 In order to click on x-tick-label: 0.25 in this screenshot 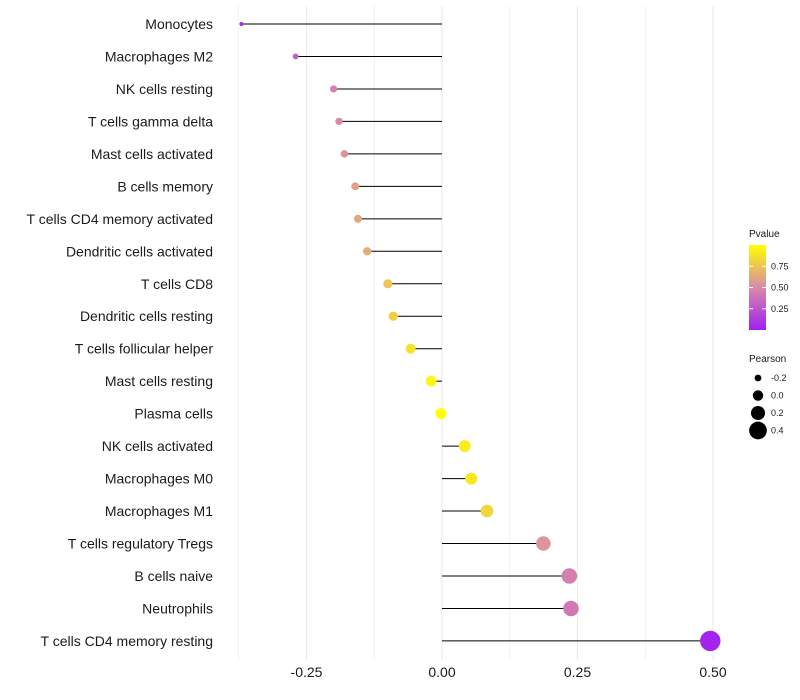, I will do `click(577, 672)`.